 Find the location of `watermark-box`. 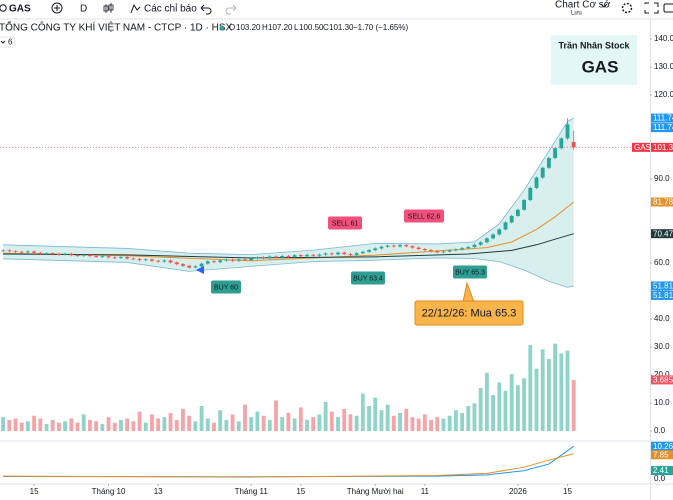

watermark-box is located at coordinates (594, 60).